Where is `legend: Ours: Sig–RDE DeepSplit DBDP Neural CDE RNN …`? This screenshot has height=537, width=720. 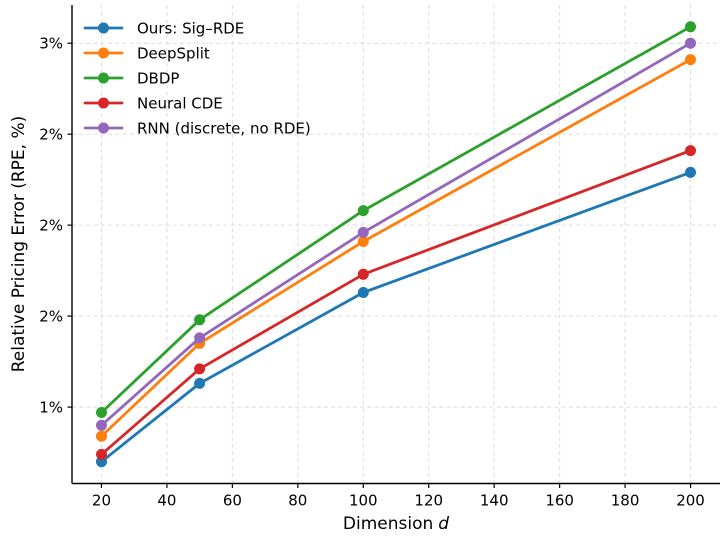
legend: Ours: Sig–RDE DeepSplit DBDP Neural CDE RNN … is located at coordinates (197, 79).